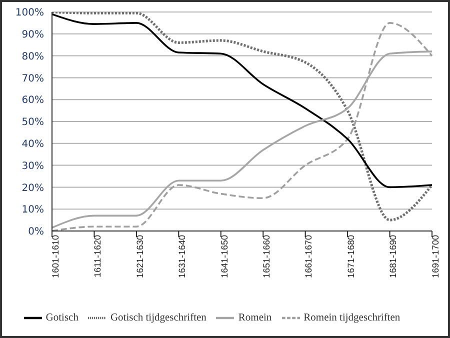 The height and width of the screenshot is (338, 450). What do you see at coordinates (393, 256) in the screenshot?
I see `x-tick-label: 1681-1690` at bounding box center [393, 256].